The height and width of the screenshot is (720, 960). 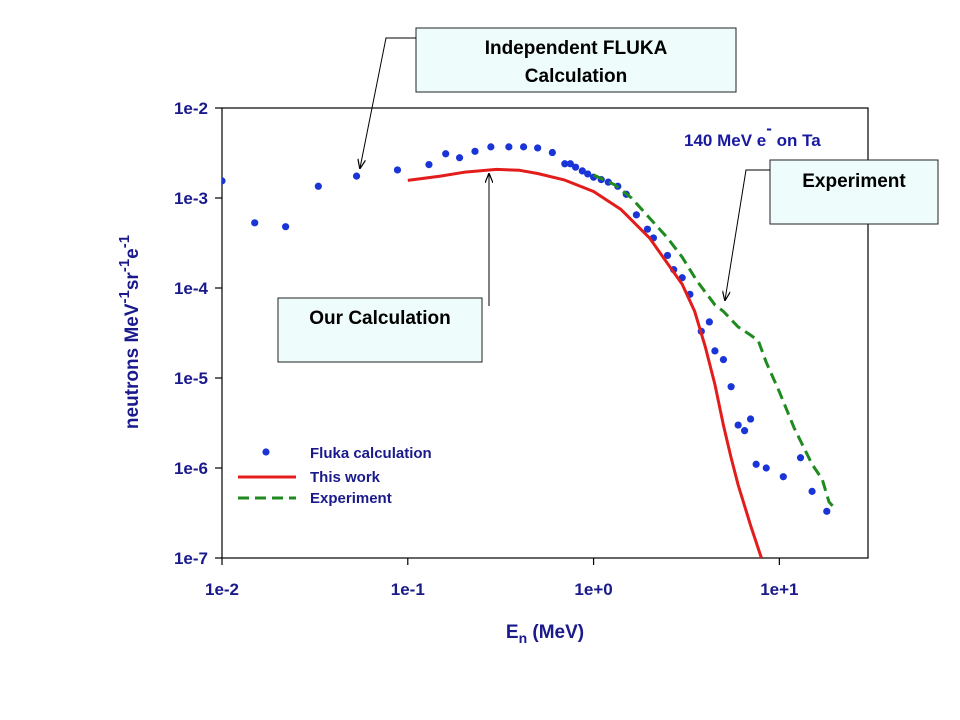 I want to click on experiment-line, so click(x=714, y=341).